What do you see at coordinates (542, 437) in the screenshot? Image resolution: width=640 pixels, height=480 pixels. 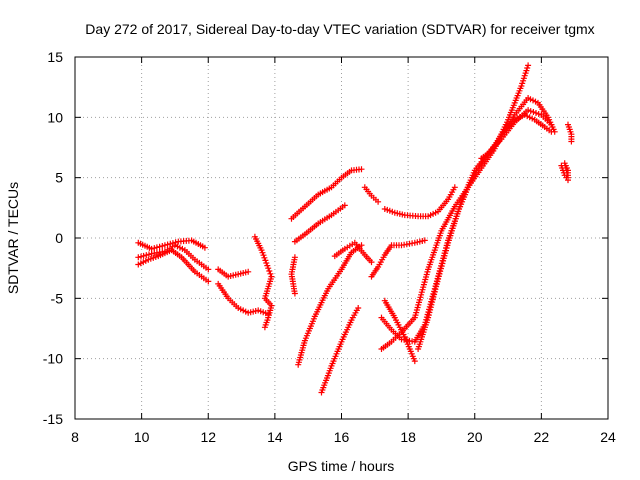 I see `x-tick-label: 22` at bounding box center [542, 437].